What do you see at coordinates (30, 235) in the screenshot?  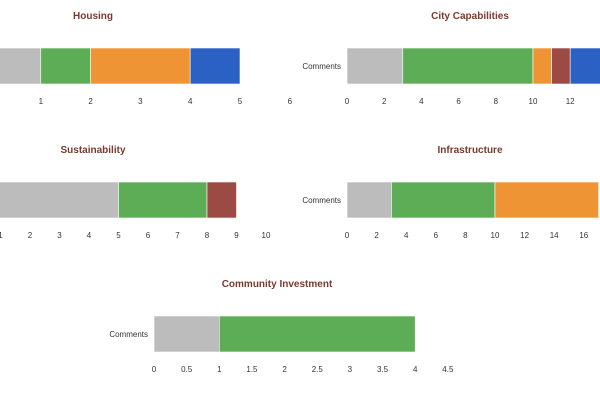 I see `sustainability-x-tick: 2` at bounding box center [30, 235].